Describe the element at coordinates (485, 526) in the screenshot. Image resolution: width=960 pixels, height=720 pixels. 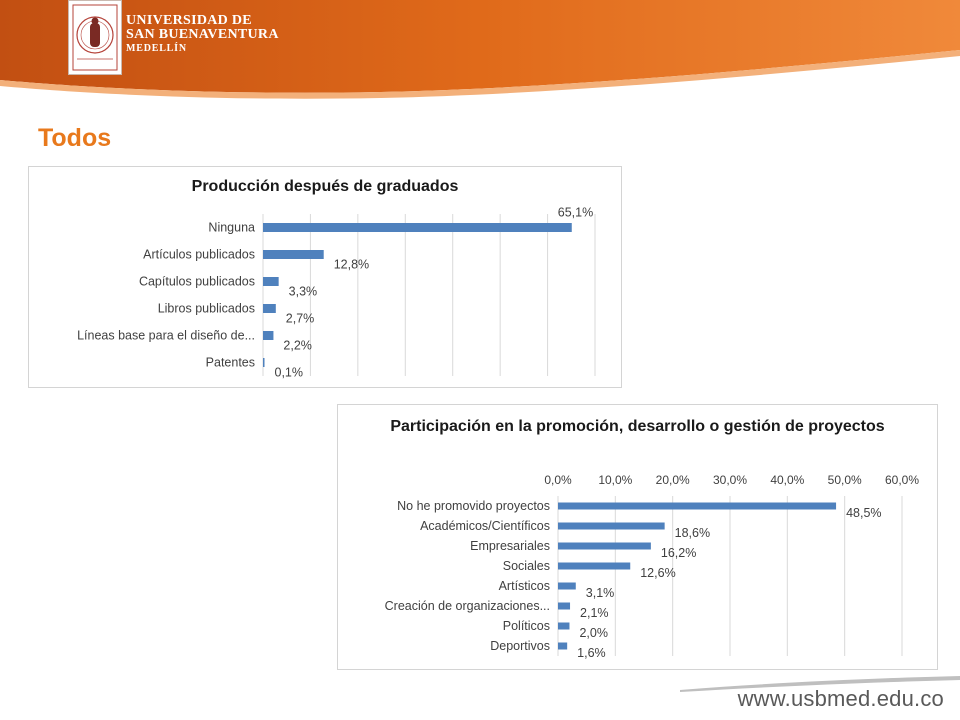
I see `category-label: Académicos/Científicos` at that location.